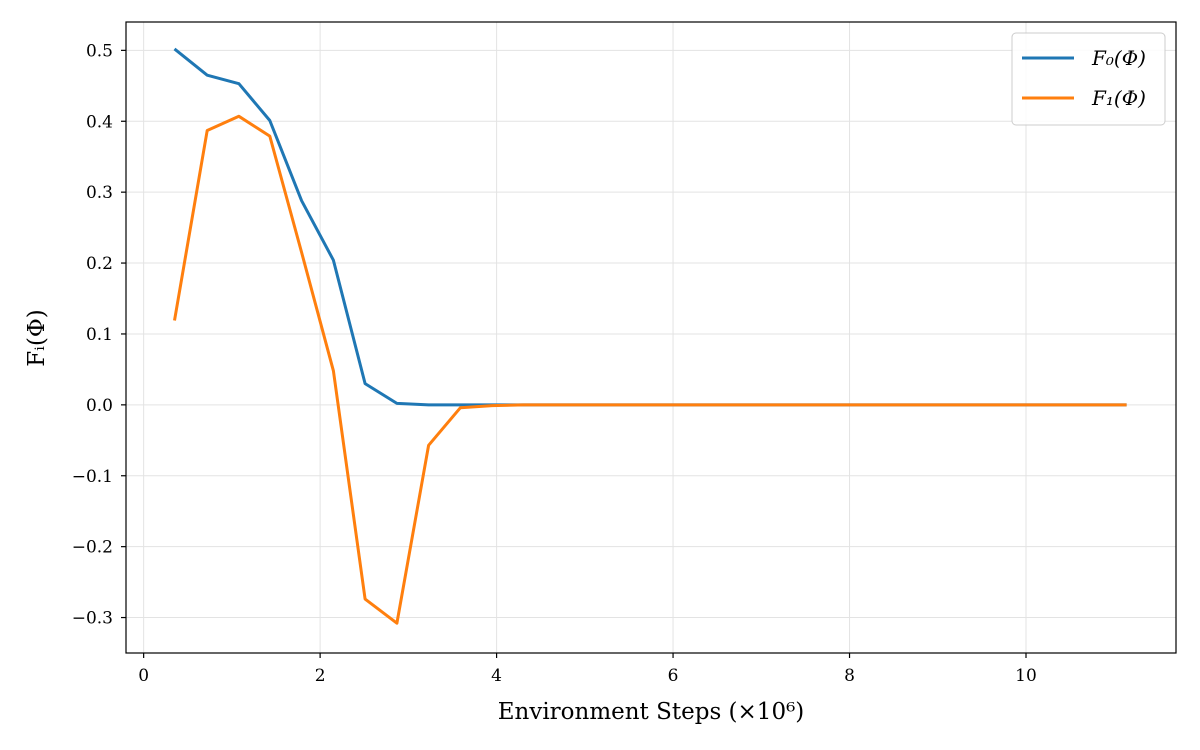  I want to click on legend: F₀(Φ) F₁(Φ), so click(1088, 79).